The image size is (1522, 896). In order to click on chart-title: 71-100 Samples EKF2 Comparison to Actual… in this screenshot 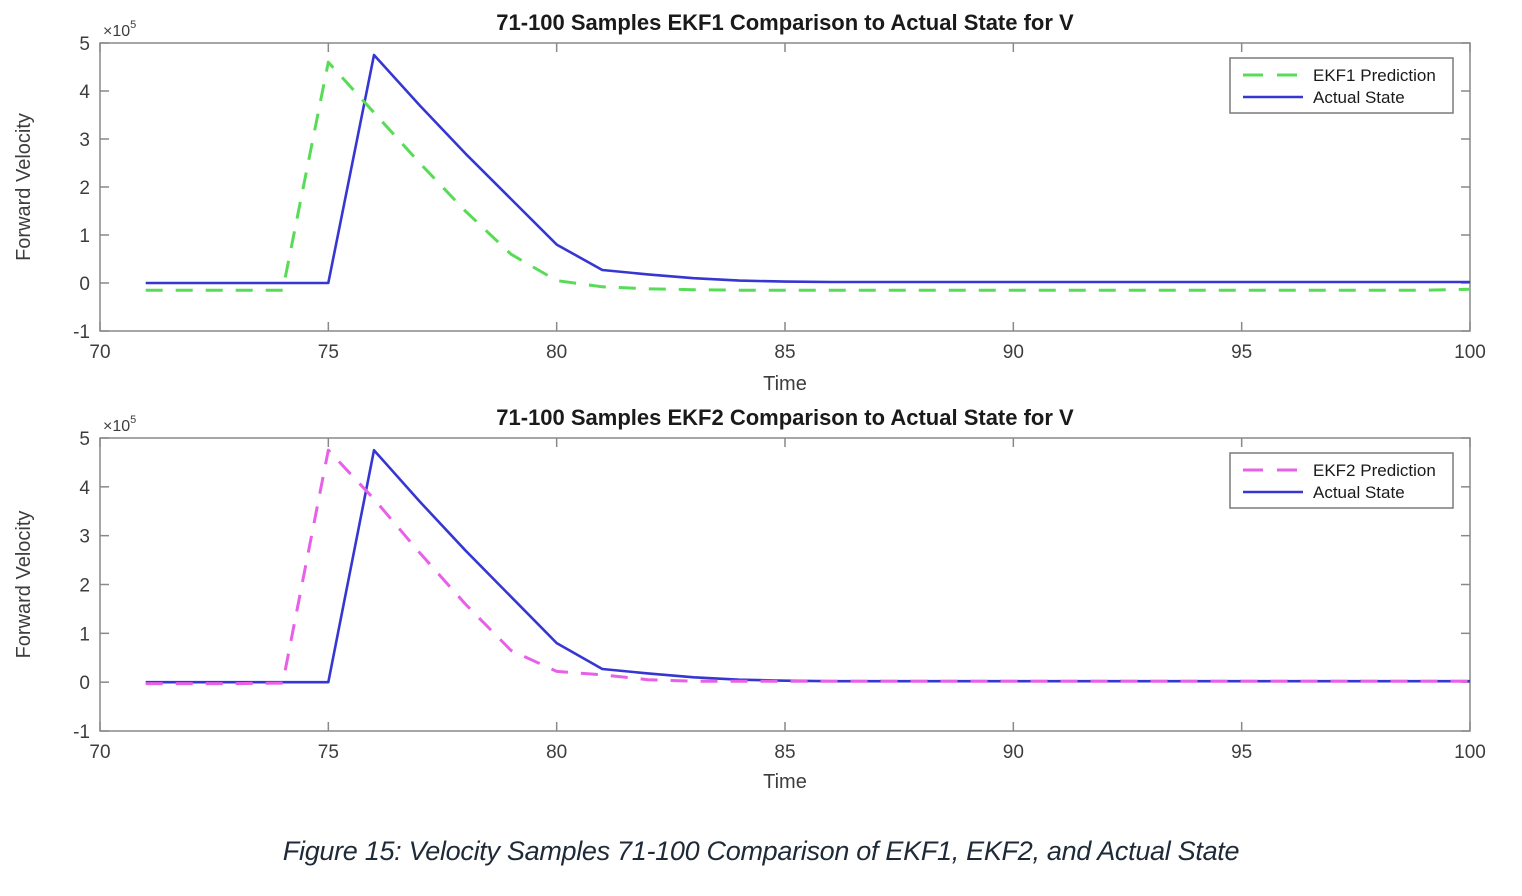, I will do `click(785, 417)`.